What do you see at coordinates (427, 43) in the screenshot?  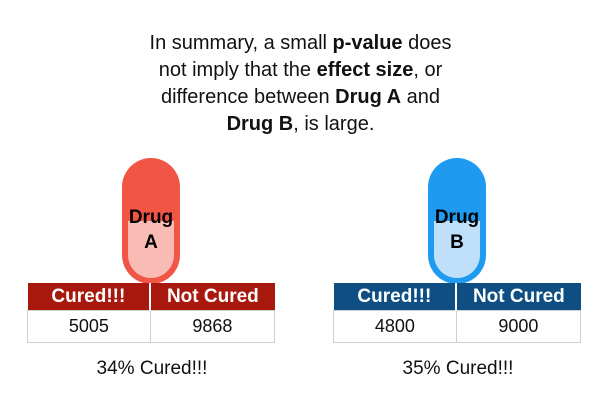 I see `summary-text-segment: does` at bounding box center [427, 43].